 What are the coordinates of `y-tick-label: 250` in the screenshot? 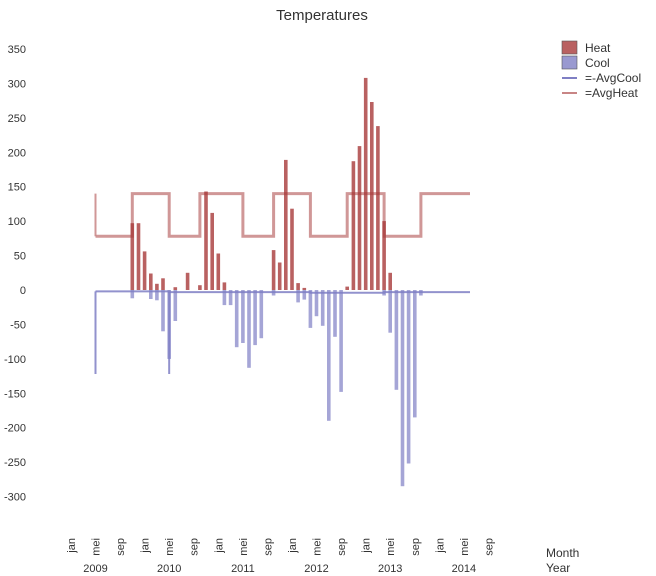 It's located at (17, 119).